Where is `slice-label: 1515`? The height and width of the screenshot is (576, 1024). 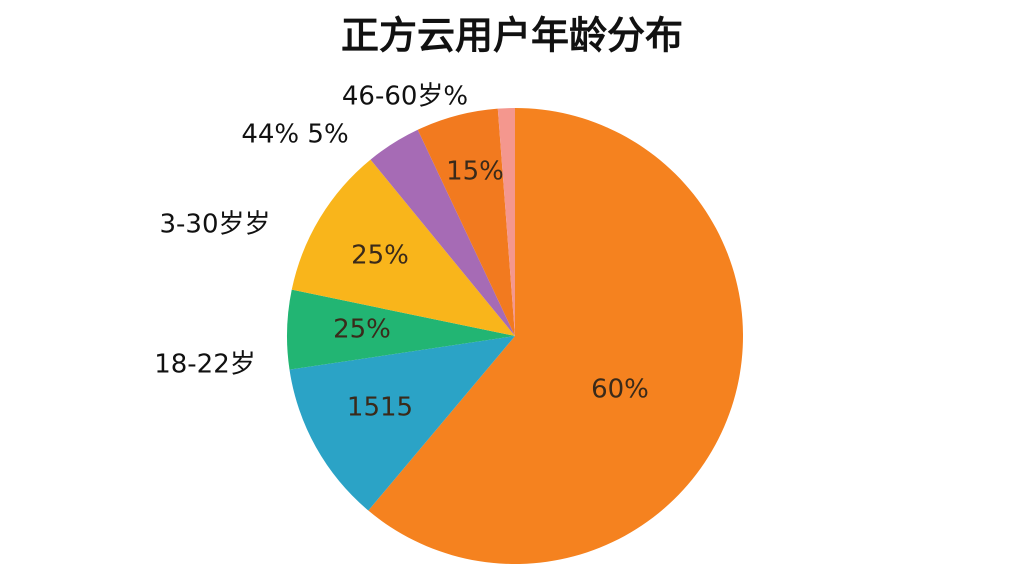 slice-label: 1515 is located at coordinates (380, 408).